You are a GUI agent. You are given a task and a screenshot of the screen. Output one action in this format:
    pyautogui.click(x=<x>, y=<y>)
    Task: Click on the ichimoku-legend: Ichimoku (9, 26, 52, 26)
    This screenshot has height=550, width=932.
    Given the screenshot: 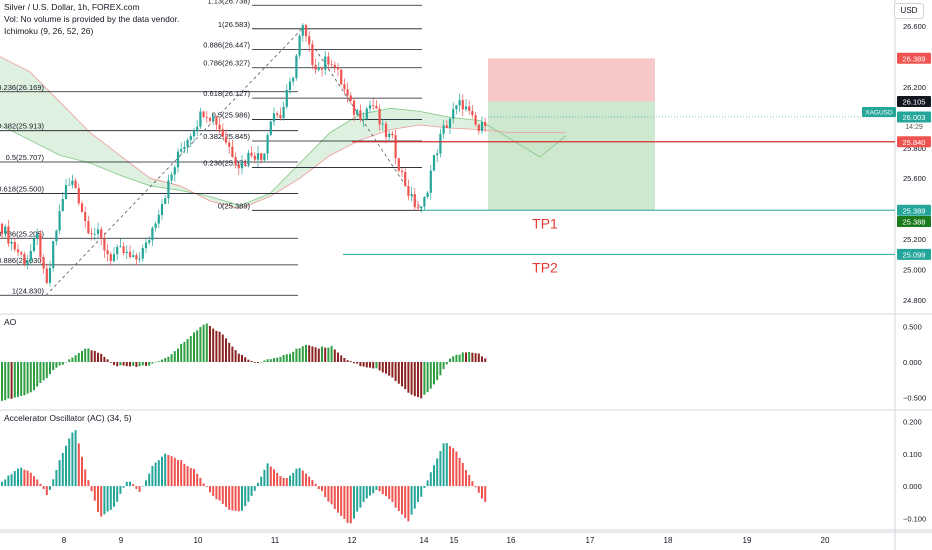 What is the action you would take?
    pyautogui.click(x=49, y=31)
    